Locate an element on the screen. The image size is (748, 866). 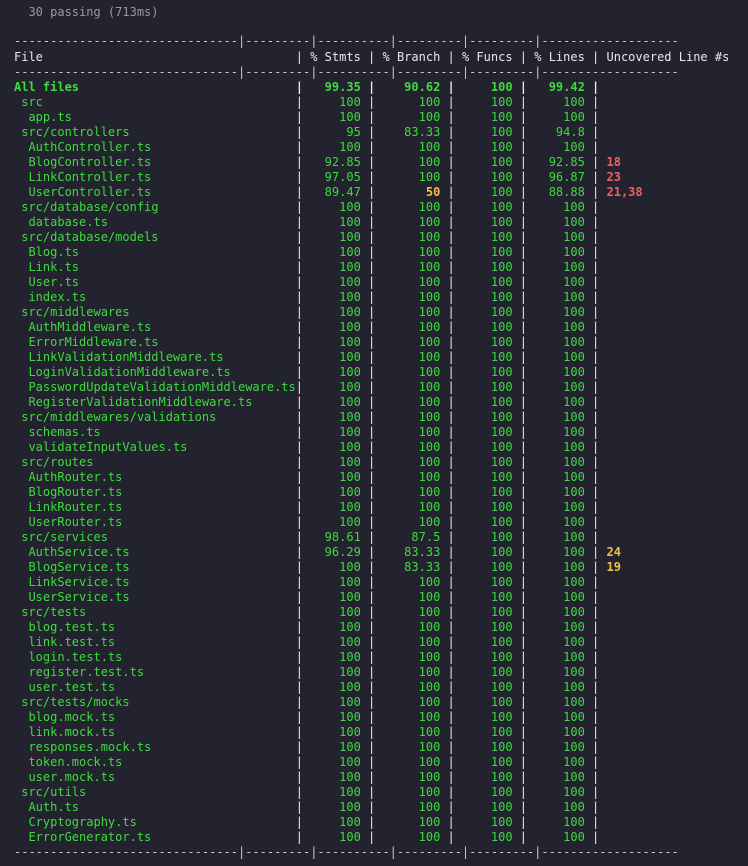
file-name: BlogService.ts is located at coordinates (155, 567).